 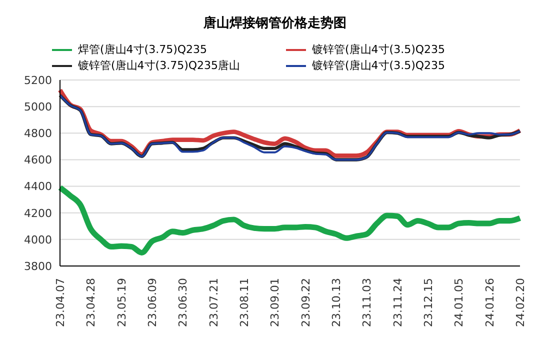 What do you see at coordinates (520, 302) in the screenshot?
I see `x-tick-label: 24.02.20` at bounding box center [520, 302].